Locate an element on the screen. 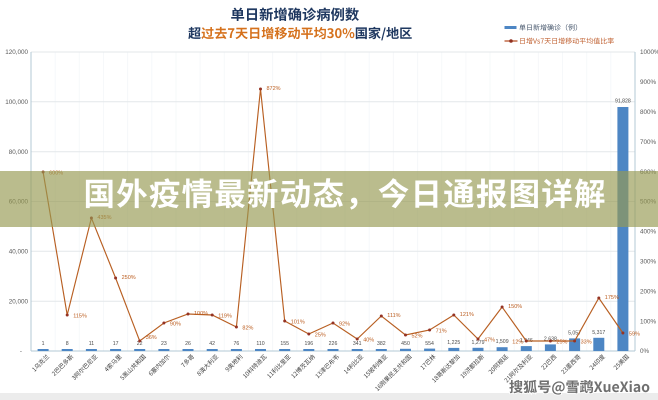 This screenshot has height=400, width=658. svg-text: 82% is located at coordinates (247, 329).